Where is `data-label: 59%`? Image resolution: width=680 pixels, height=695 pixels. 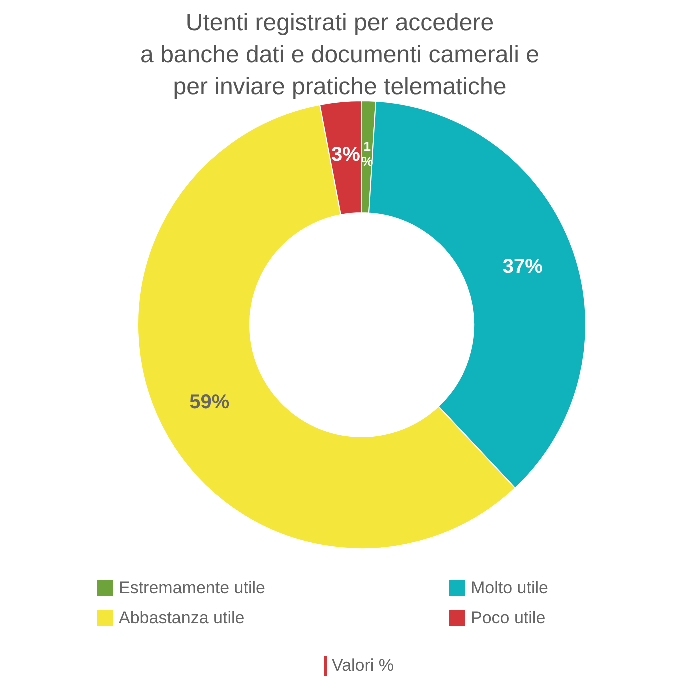
data-label: 59% is located at coordinates (210, 403).